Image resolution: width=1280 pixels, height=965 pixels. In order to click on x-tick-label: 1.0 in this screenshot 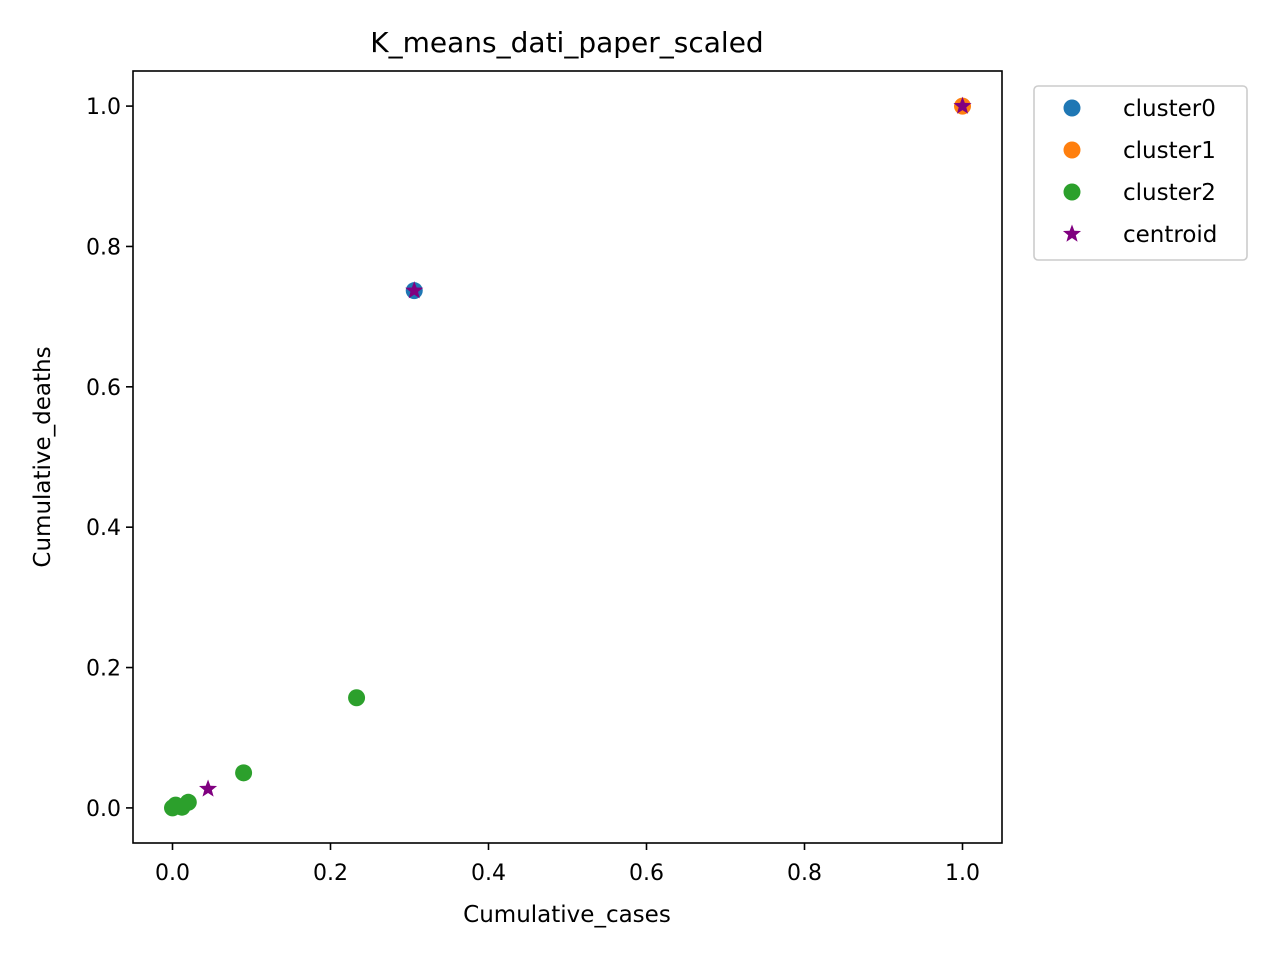, I will do `click(962, 873)`.